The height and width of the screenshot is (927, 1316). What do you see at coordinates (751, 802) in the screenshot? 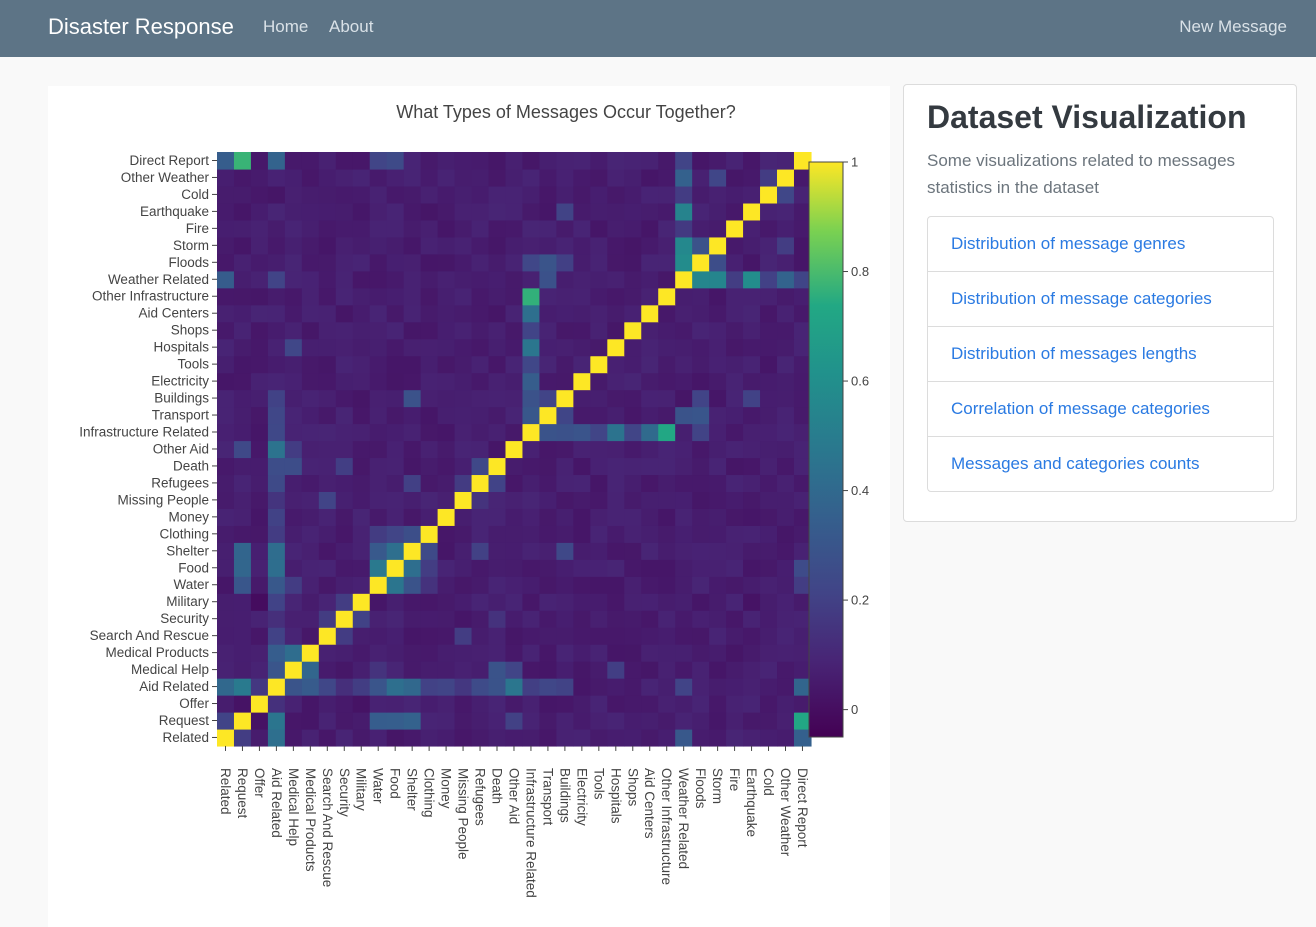
I see `x-tick-label: Earthquake` at bounding box center [751, 802].